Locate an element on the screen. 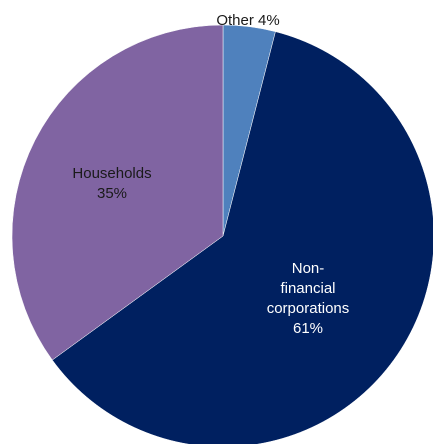 The image size is (433, 444). label-households-line-1: Households is located at coordinates (111, 173).